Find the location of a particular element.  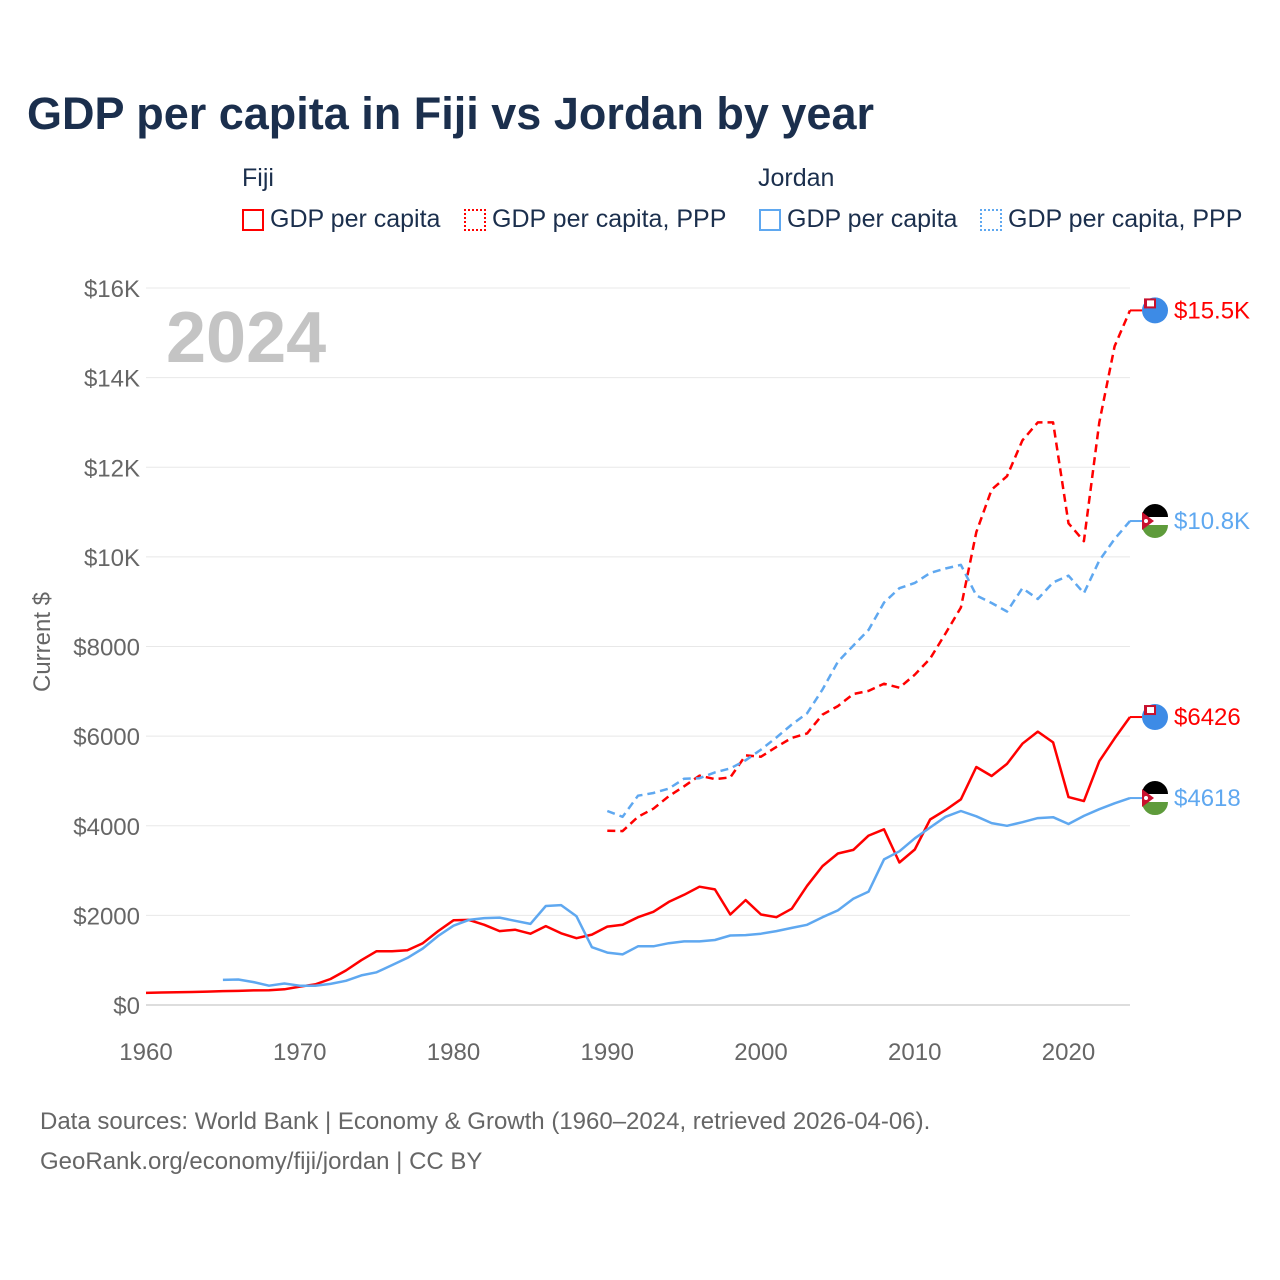

legend-fiji-ppp: GDP per capita, PPP is located at coordinates (595, 219).